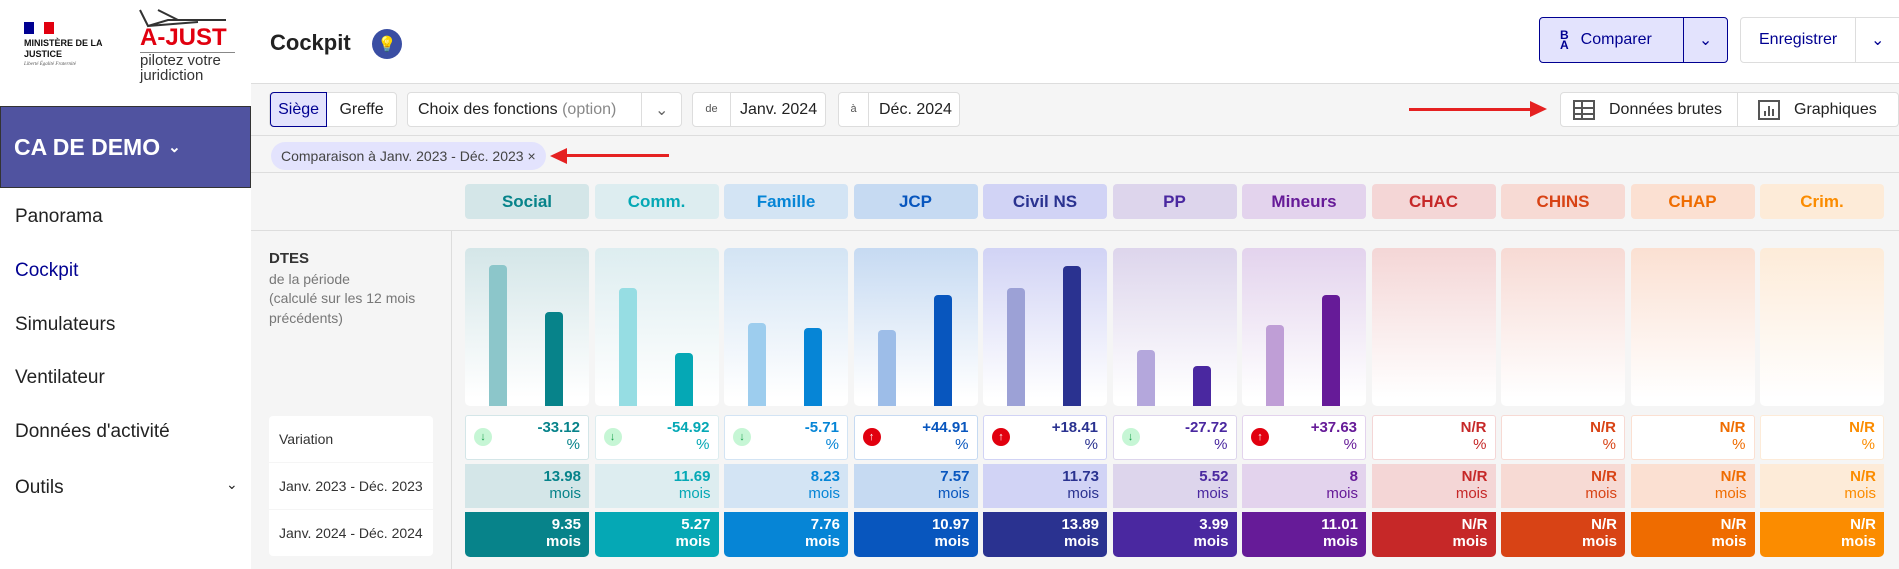  I want to click on previous-period-cell: 7.57 mois, so click(915, 486).